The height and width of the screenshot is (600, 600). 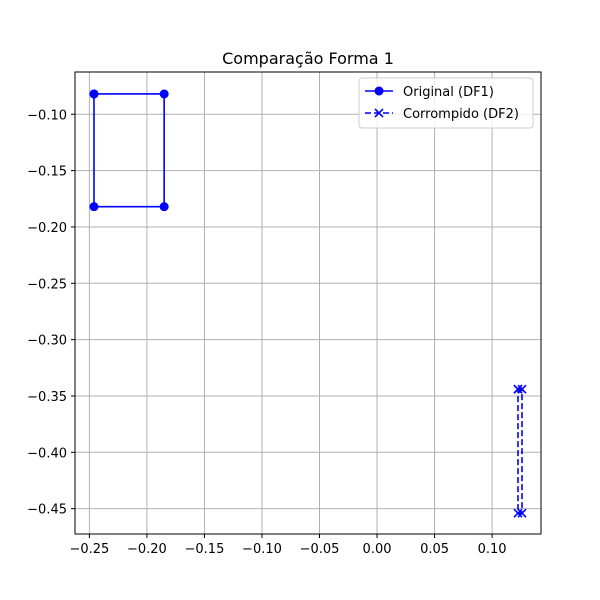 What do you see at coordinates (461, 114) in the screenshot?
I see `legend-label-2: Corrompido (DF2)` at bounding box center [461, 114].